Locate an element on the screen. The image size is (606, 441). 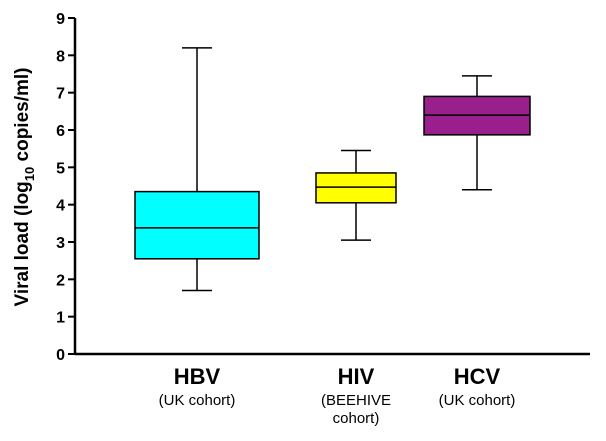
x-tick-label: HBV is located at coordinates (197, 376).